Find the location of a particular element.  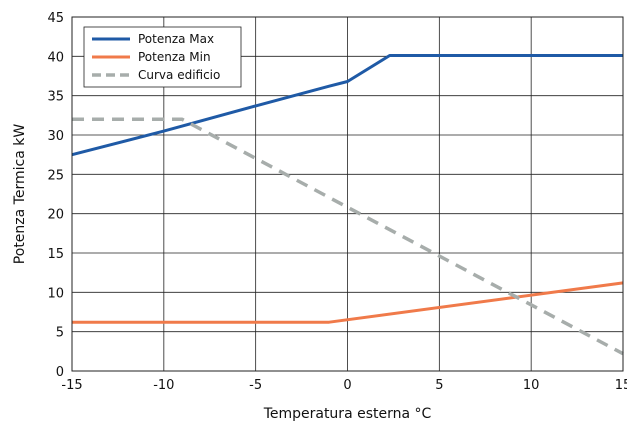

legend-label-potenza-max: Potenza Max is located at coordinates (176, 39).